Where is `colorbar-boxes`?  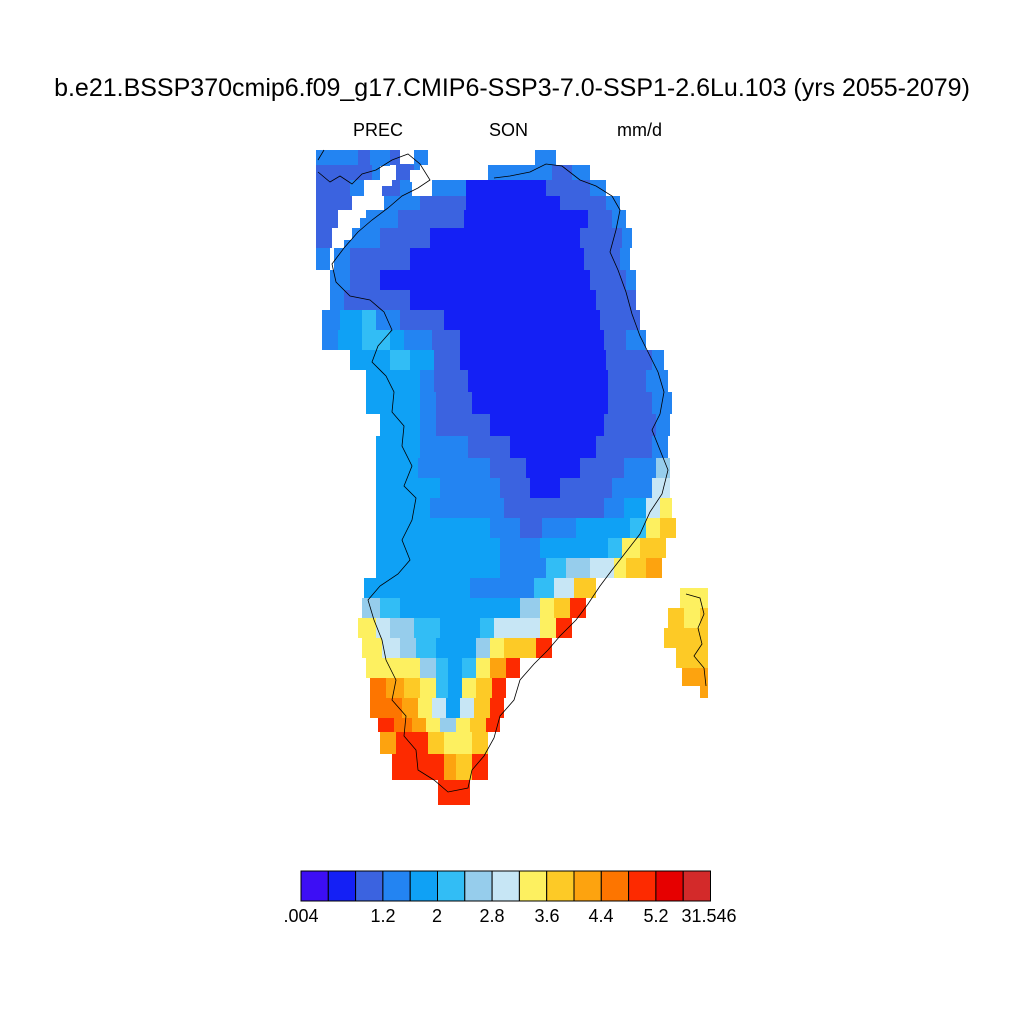
colorbar-boxes is located at coordinates (506, 886).